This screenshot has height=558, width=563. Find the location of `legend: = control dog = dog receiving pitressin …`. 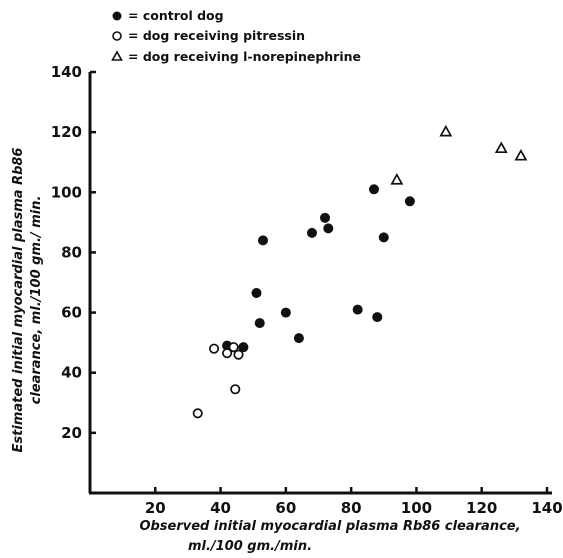

legend: = control dog = dog receiving pitressin … is located at coordinates (236, 36).